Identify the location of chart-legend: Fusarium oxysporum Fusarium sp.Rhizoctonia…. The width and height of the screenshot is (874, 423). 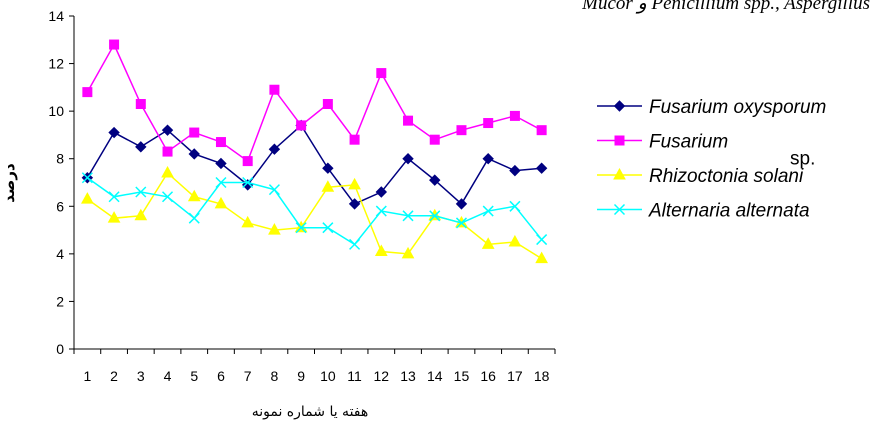
(711, 159).